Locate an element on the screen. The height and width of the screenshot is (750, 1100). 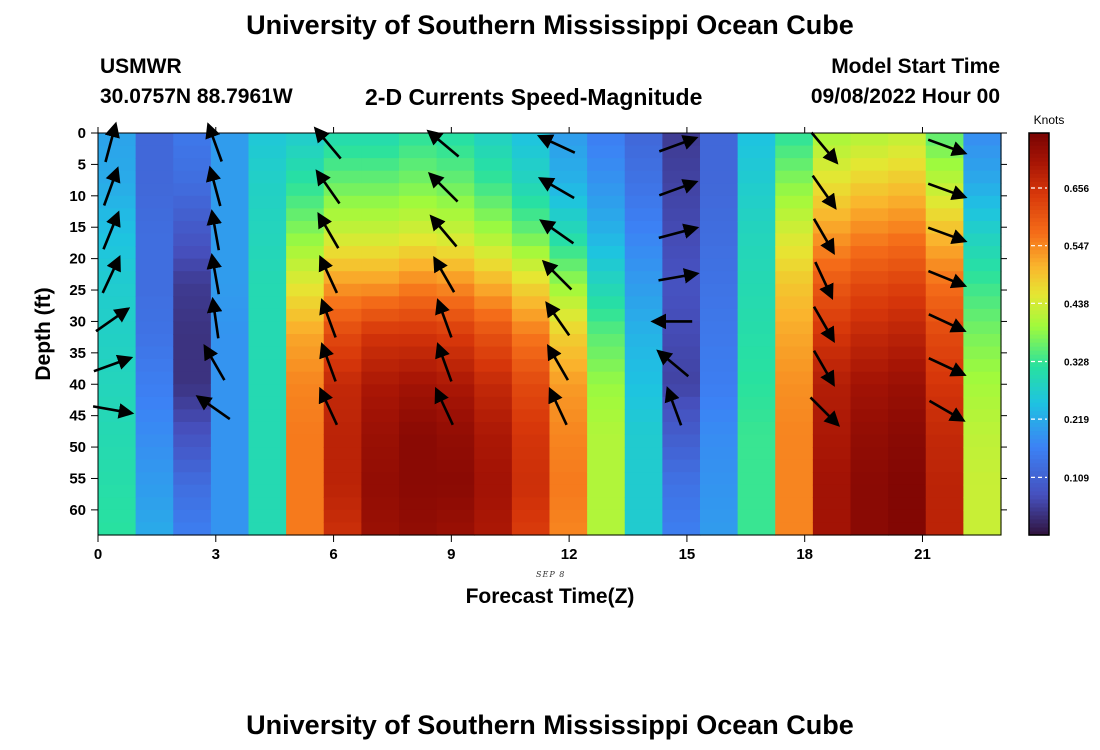
x-tick-label: 12 is located at coordinates (569, 554).